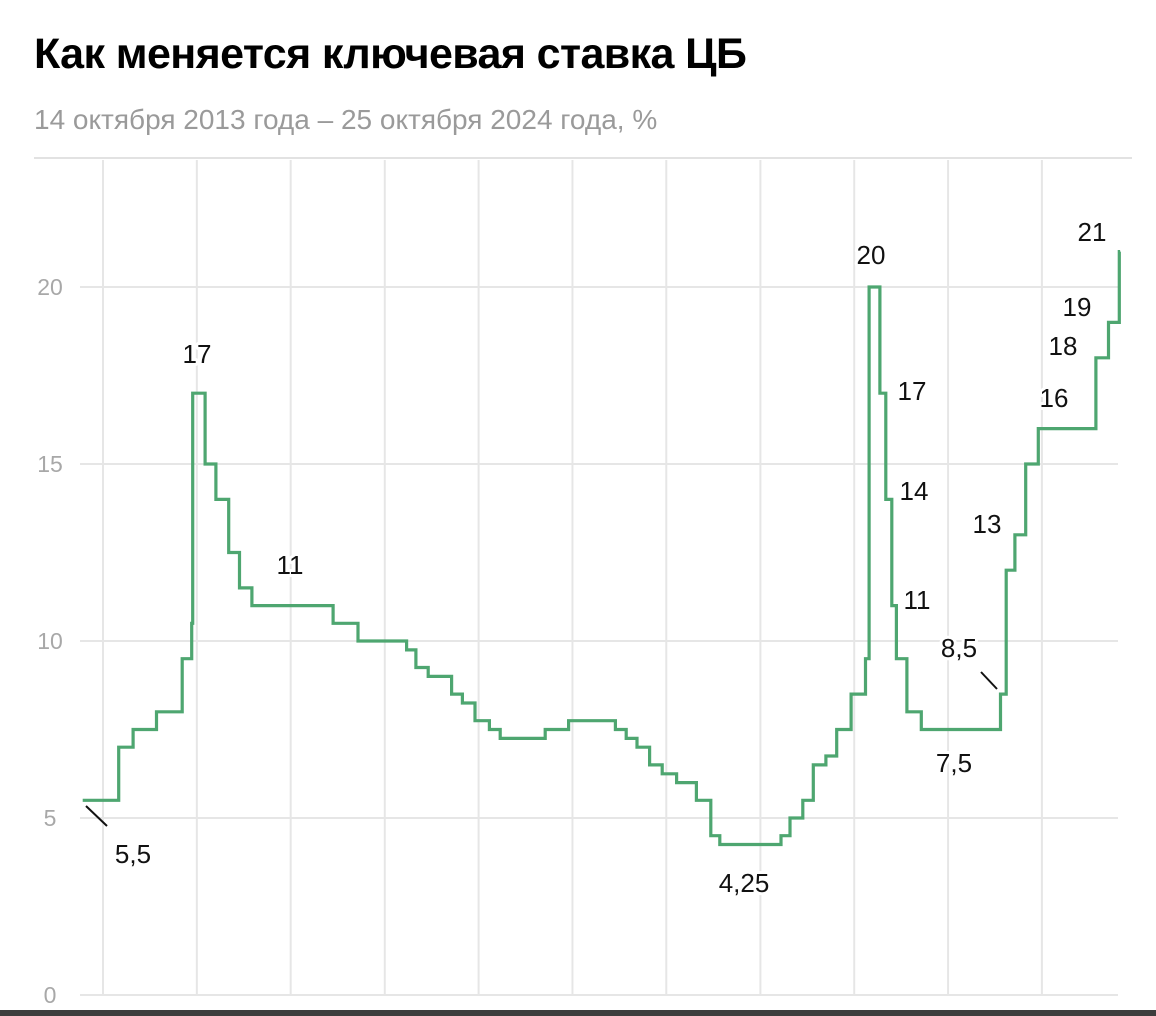  What do you see at coordinates (1054, 398) in the screenshot?
I see `data-label: 16` at bounding box center [1054, 398].